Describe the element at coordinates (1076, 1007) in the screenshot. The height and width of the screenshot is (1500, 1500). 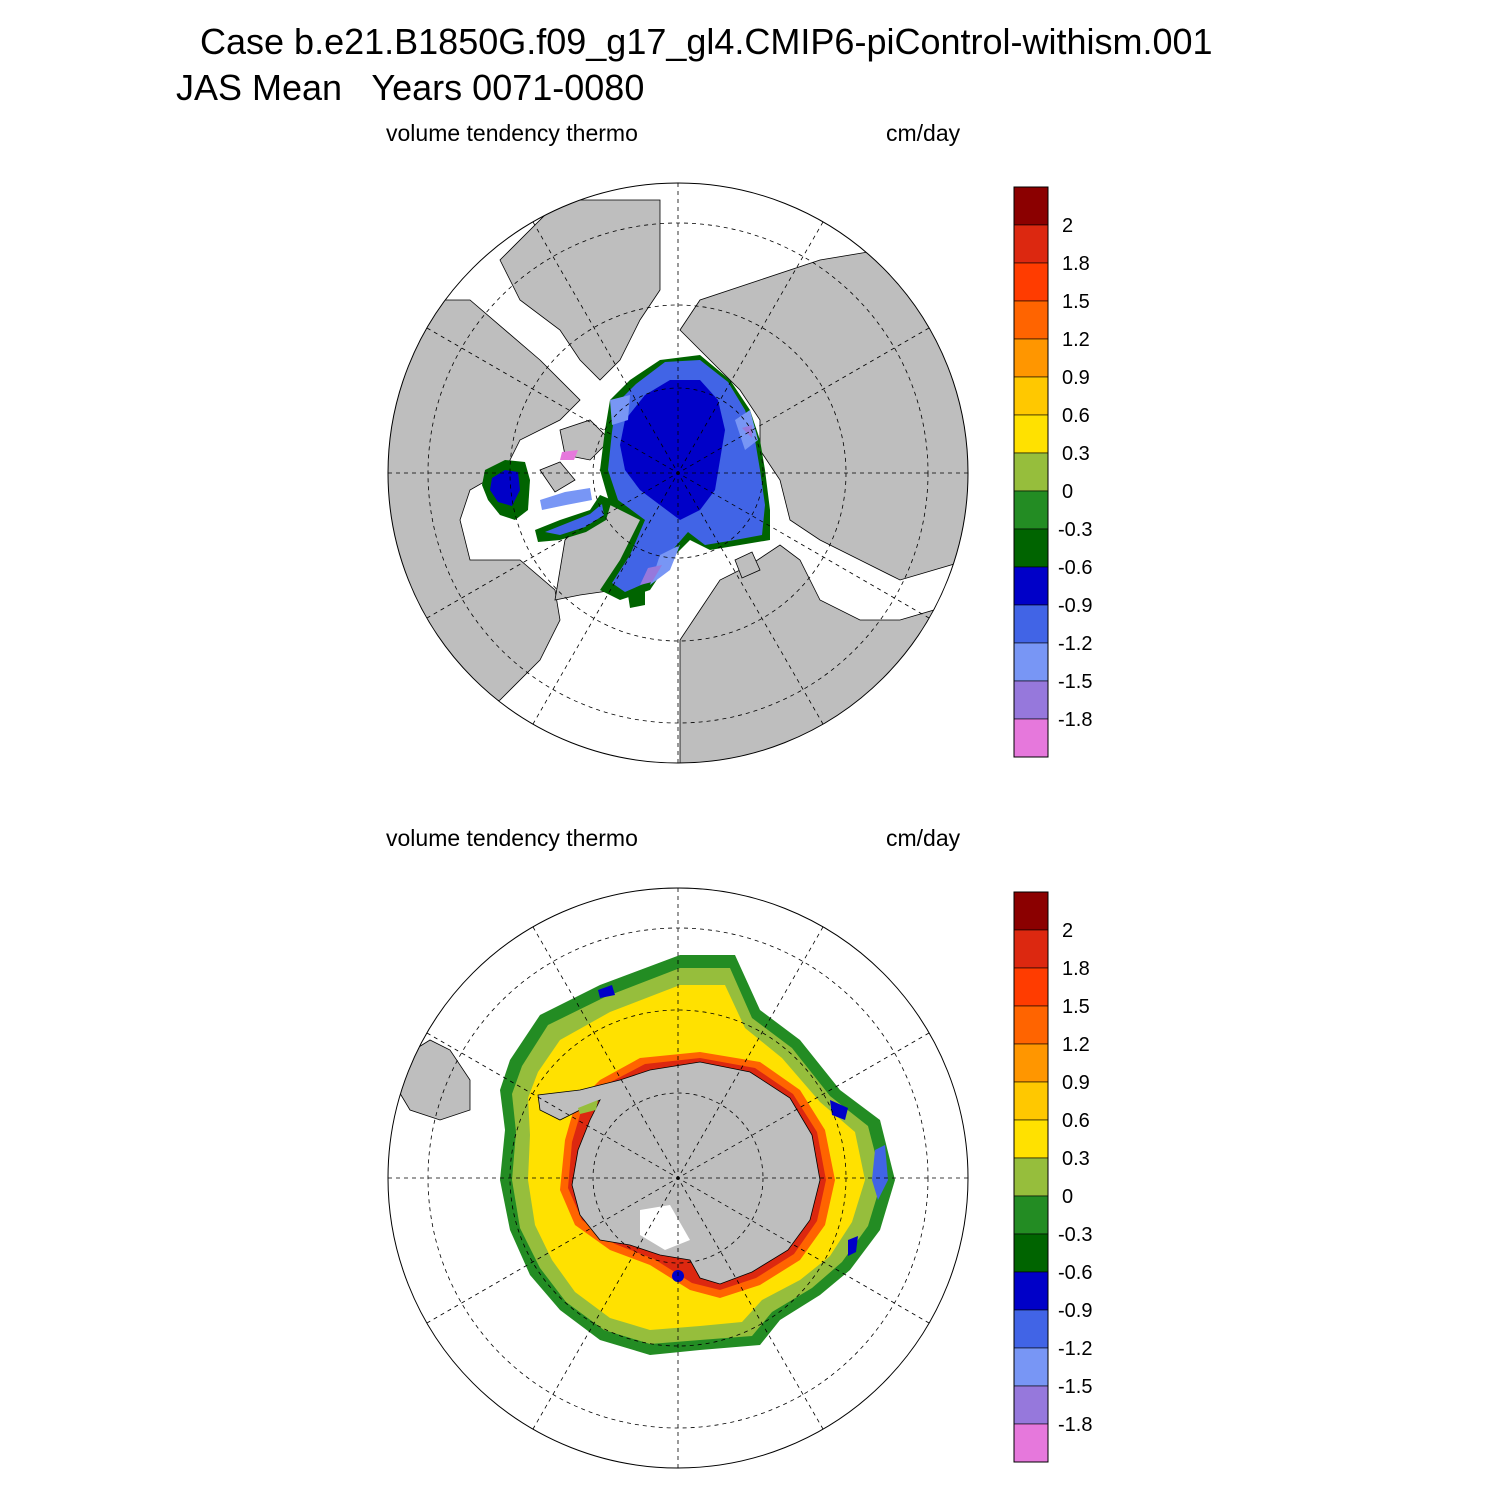
I see `south-colorbar-tick-label: 1.5` at that location.